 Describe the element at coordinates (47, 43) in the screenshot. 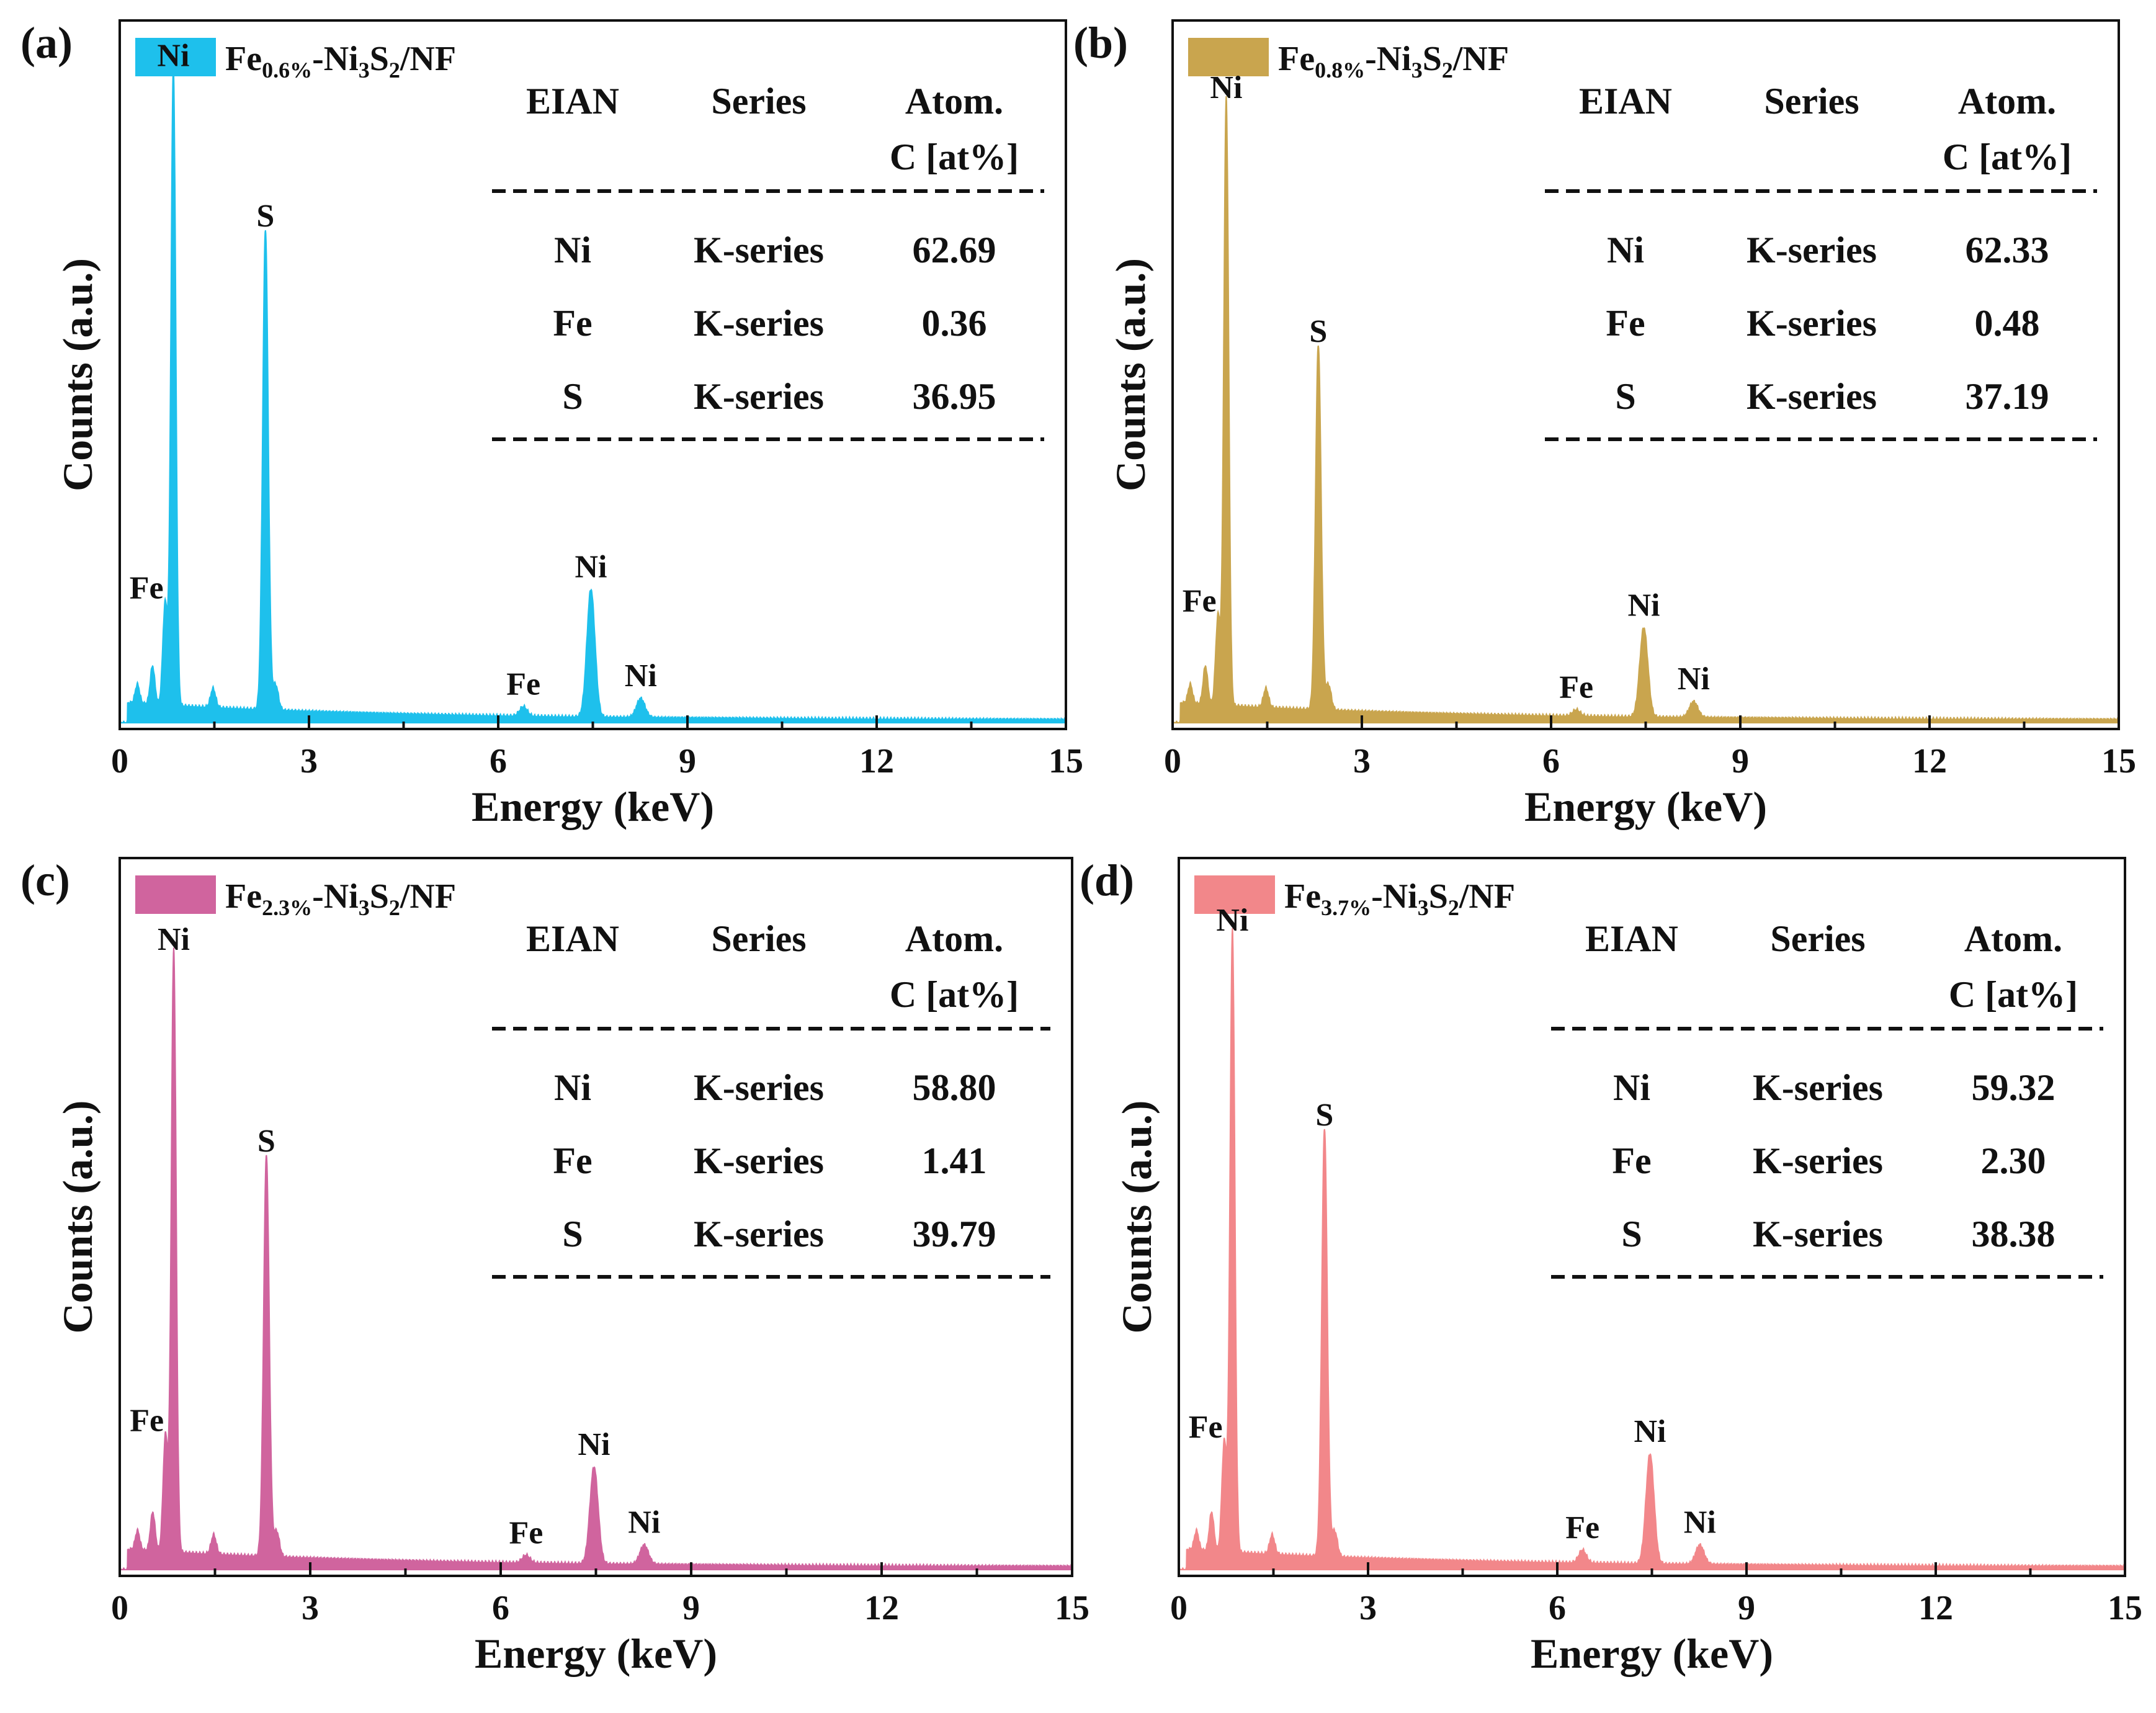

I see `panel-label: (a)` at that location.